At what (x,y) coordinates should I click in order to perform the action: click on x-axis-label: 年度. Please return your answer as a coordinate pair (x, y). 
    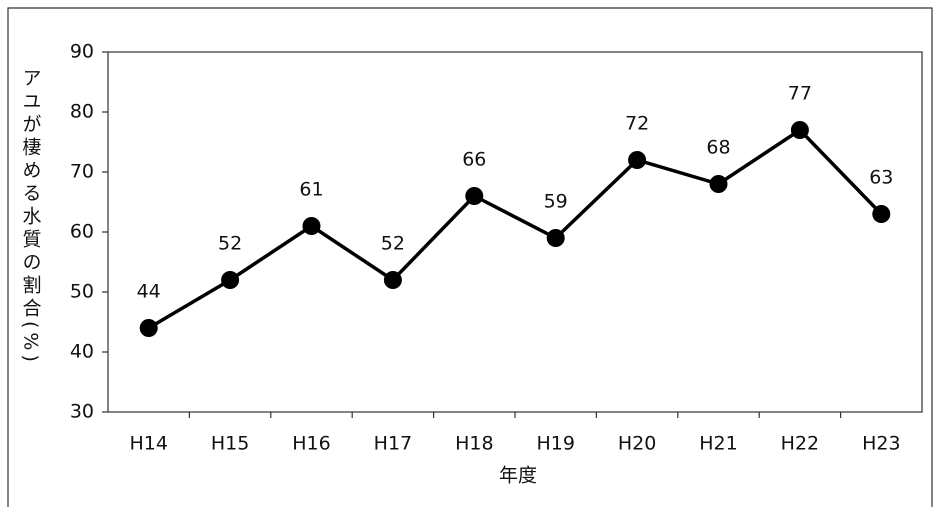
    Looking at the image, I should click on (518, 476).